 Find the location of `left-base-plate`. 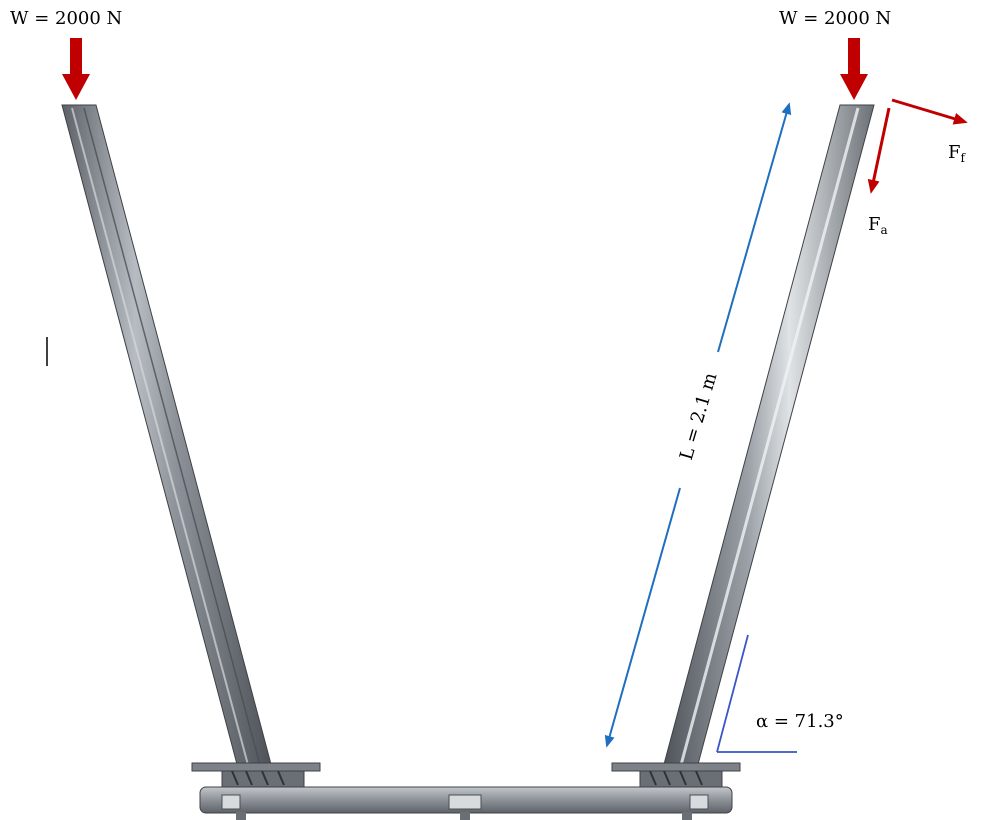

left-base-plate is located at coordinates (256, 775).